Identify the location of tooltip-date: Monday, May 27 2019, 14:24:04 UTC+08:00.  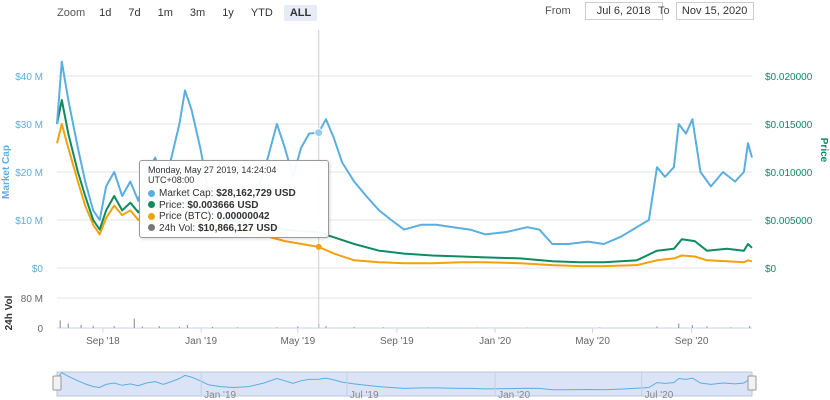
(212, 175).